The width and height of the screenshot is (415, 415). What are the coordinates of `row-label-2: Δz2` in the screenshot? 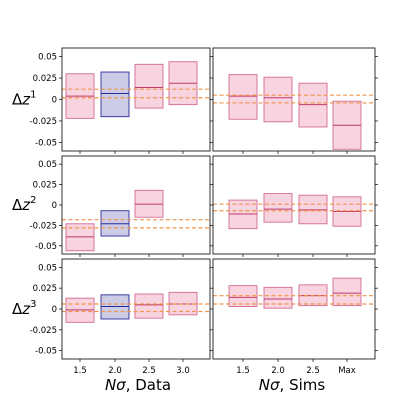 It's located at (24, 204).